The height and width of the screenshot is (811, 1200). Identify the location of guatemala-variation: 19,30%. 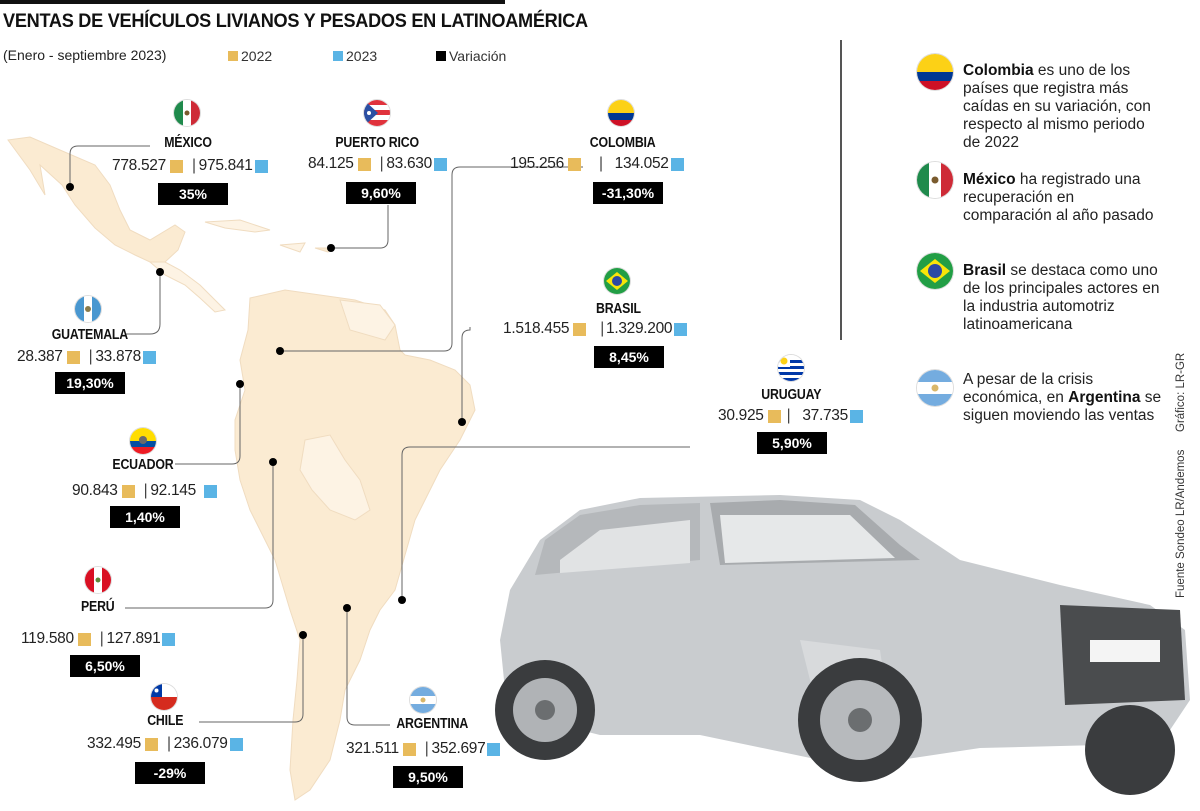
(90, 383).